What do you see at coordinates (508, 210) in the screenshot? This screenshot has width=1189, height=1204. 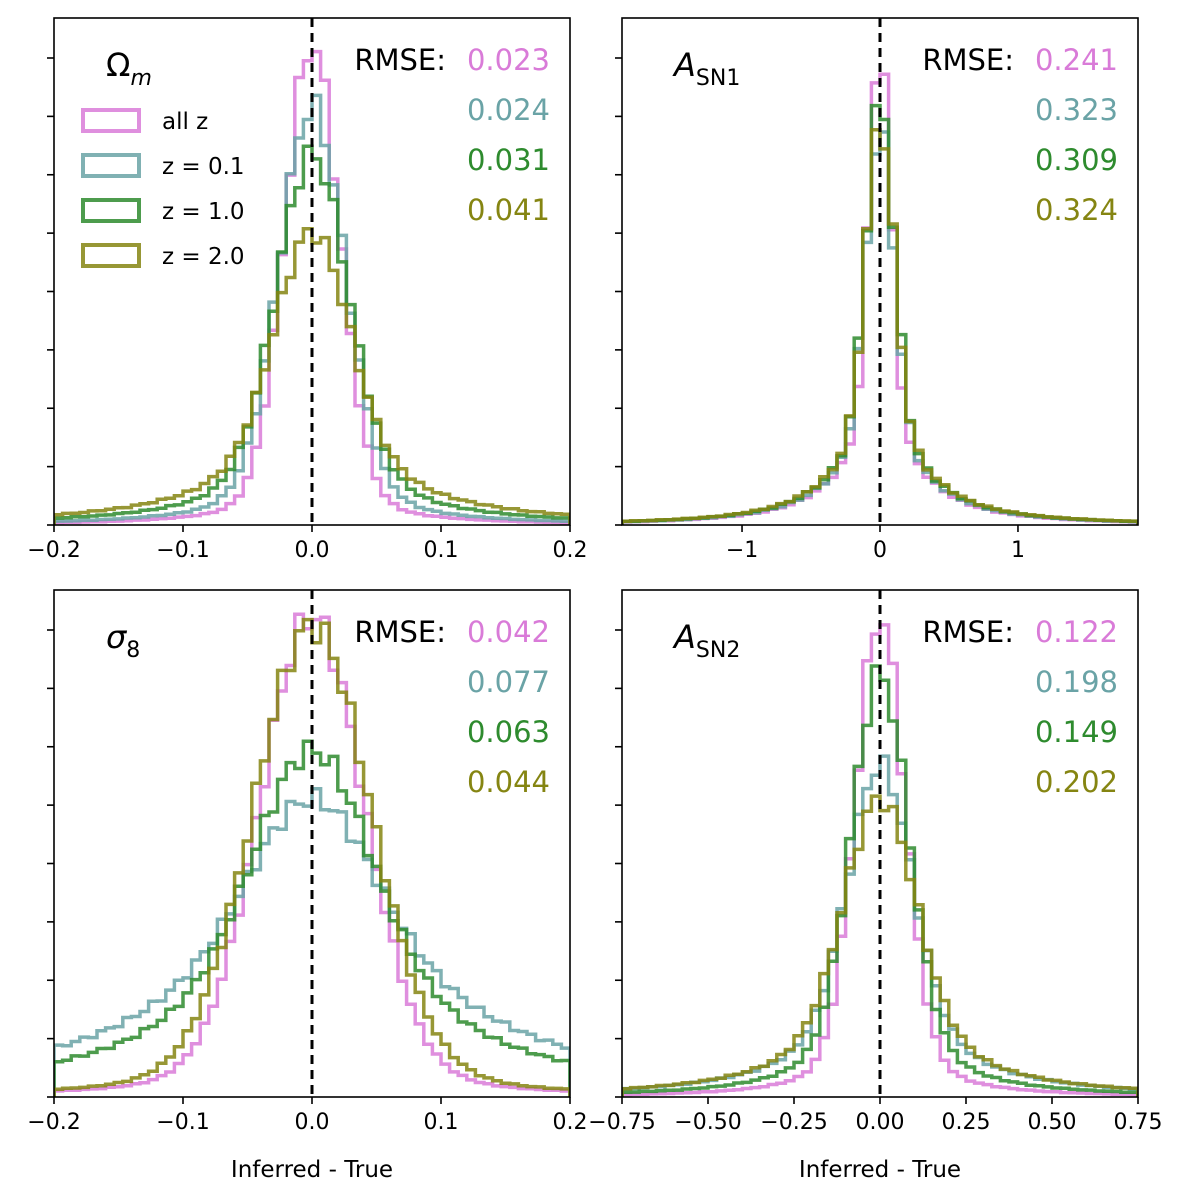 I see `rmse-value: 0.041` at bounding box center [508, 210].